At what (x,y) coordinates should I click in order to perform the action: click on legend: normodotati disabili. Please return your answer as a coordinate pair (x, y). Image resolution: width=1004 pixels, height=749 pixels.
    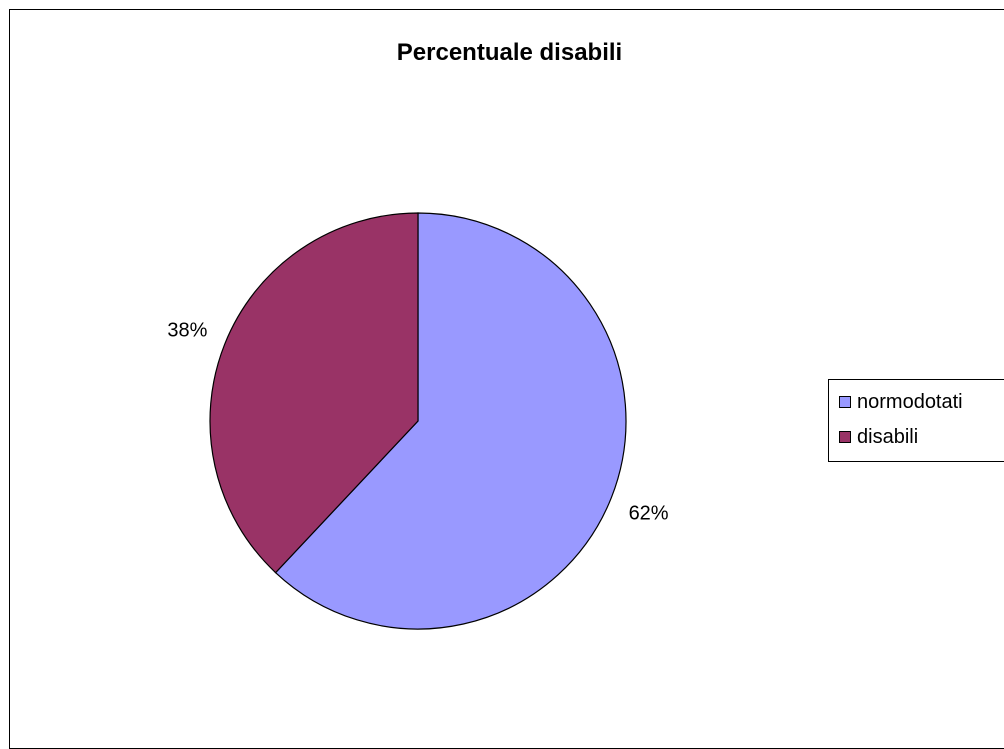
    Looking at the image, I should click on (916, 420).